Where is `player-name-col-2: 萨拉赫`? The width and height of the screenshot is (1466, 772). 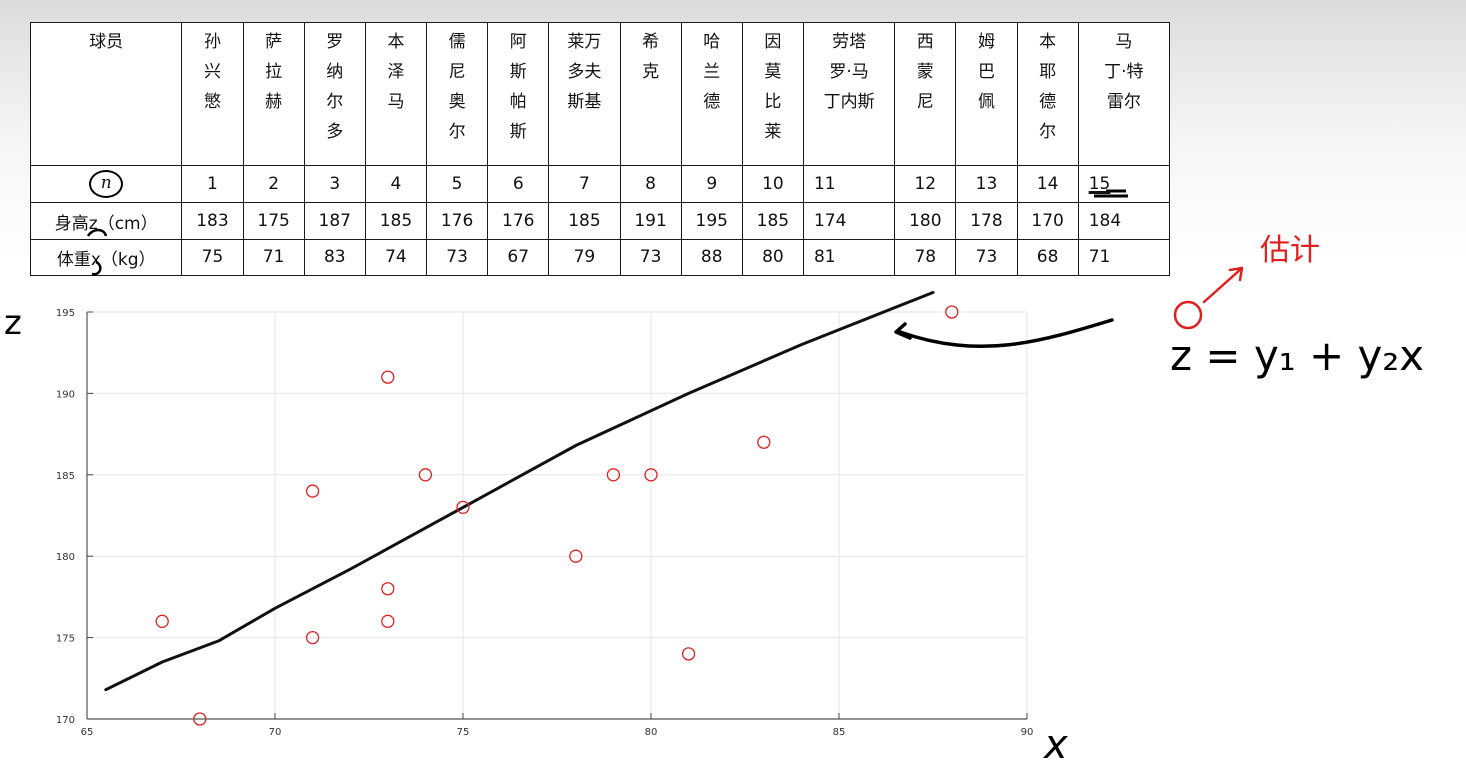
player-name-col-2: 萨拉赫 is located at coordinates (273, 94).